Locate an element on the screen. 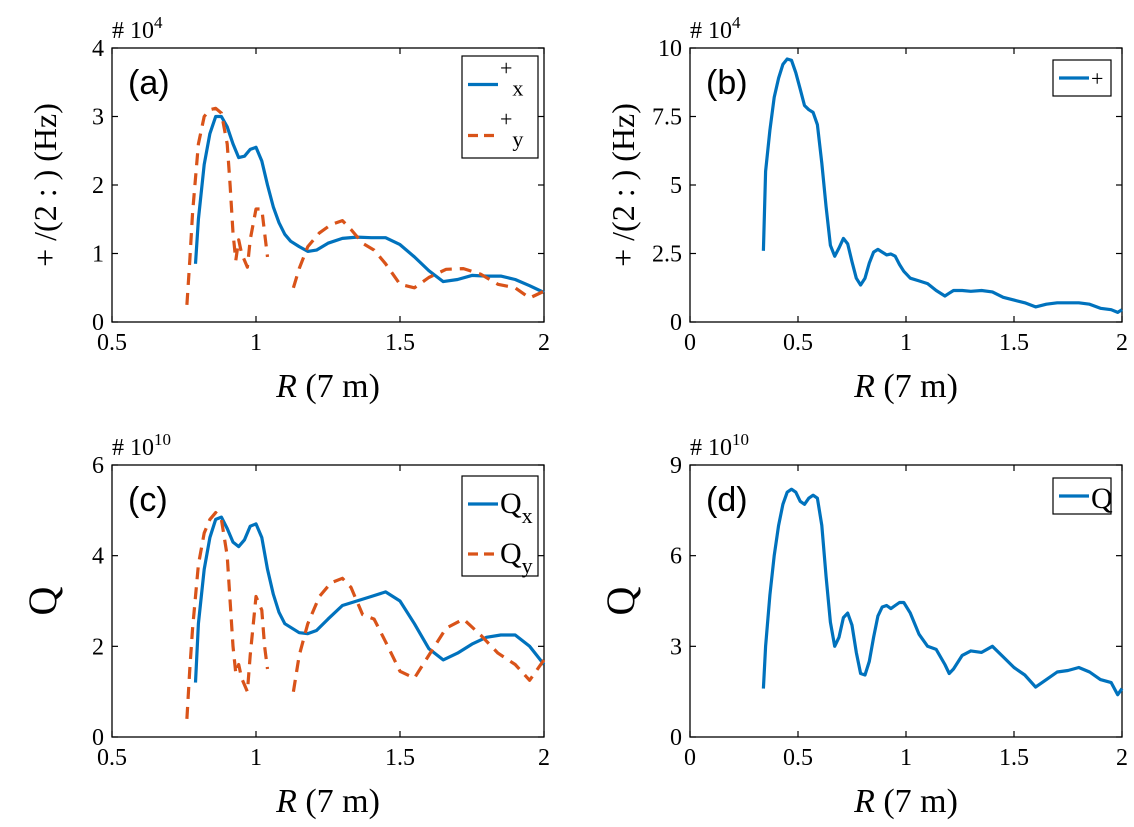 Image resolution: width=1134 pixels, height=827 pixels. legend-label: Qy is located at coordinates (516, 557).